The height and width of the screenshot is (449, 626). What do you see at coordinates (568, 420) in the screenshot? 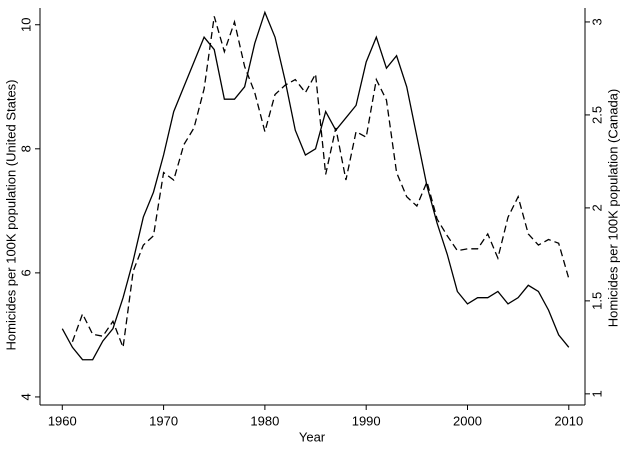
I see `x-tick-label: 2010` at bounding box center [568, 420].